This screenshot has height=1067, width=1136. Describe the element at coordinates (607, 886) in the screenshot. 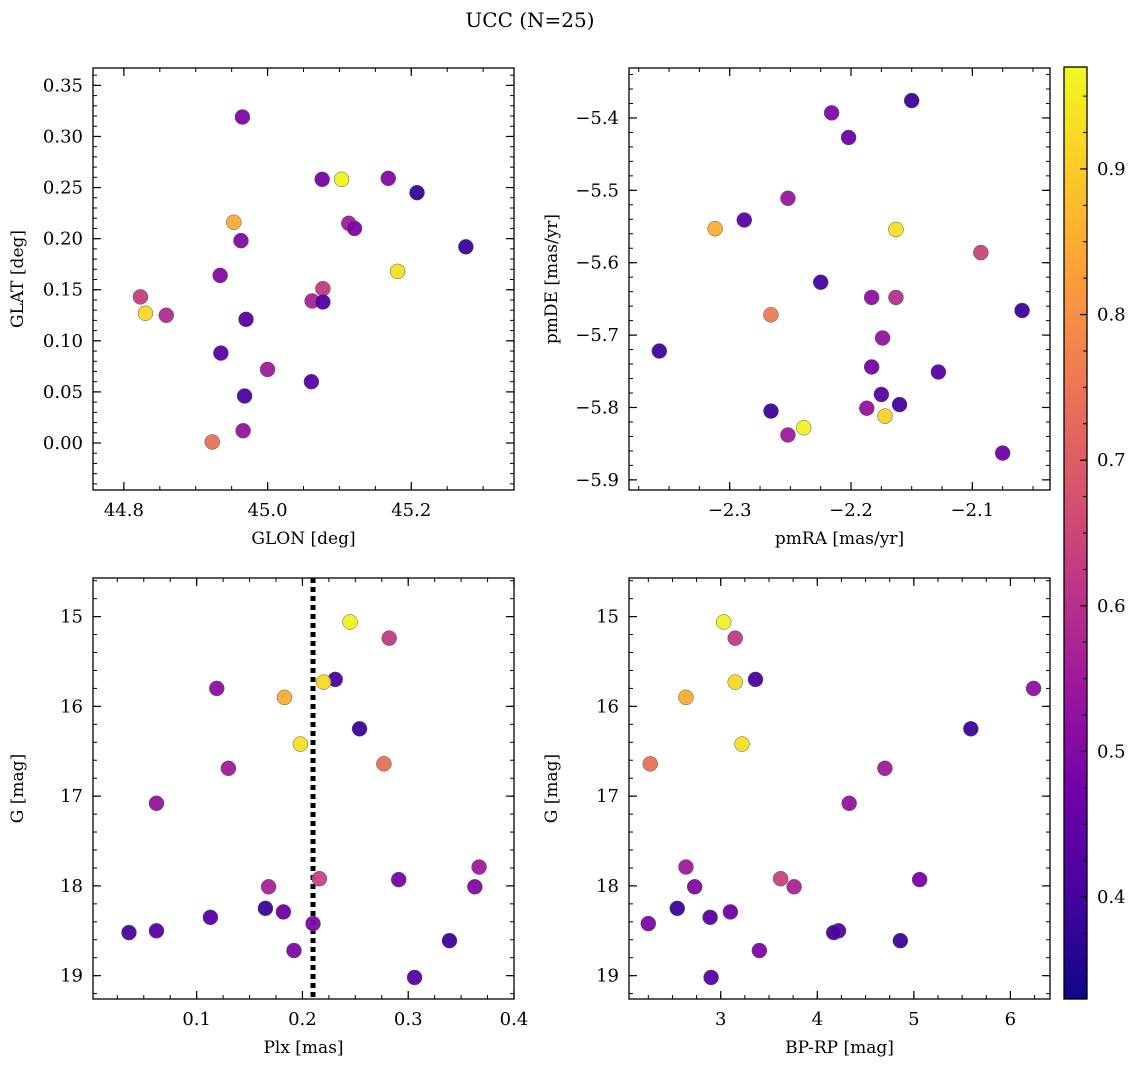

I see `y-tick-label: 18` at that location.